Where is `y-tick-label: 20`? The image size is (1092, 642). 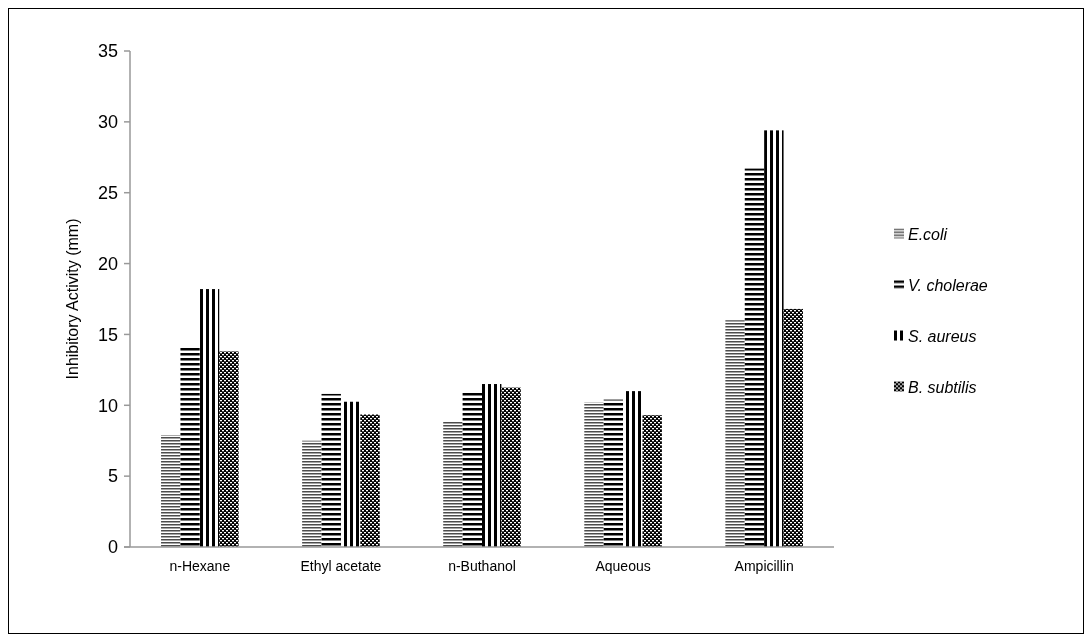 y-tick-label: 20 is located at coordinates (107, 263).